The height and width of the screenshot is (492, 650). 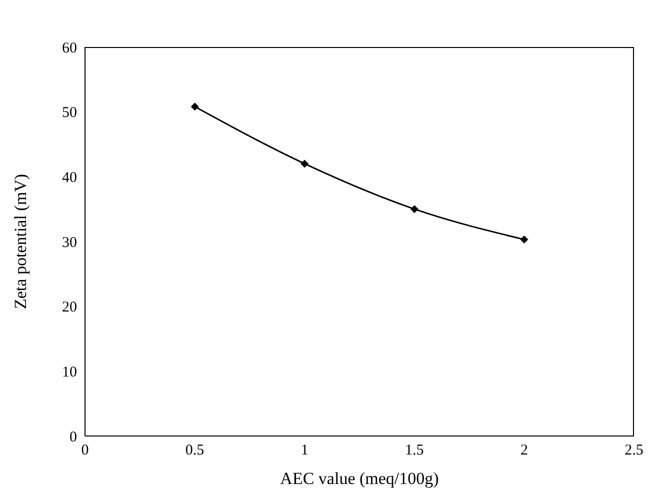 What do you see at coordinates (524, 450) in the screenshot?
I see `x-tick-label: 2` at bounding box center [524, 450].